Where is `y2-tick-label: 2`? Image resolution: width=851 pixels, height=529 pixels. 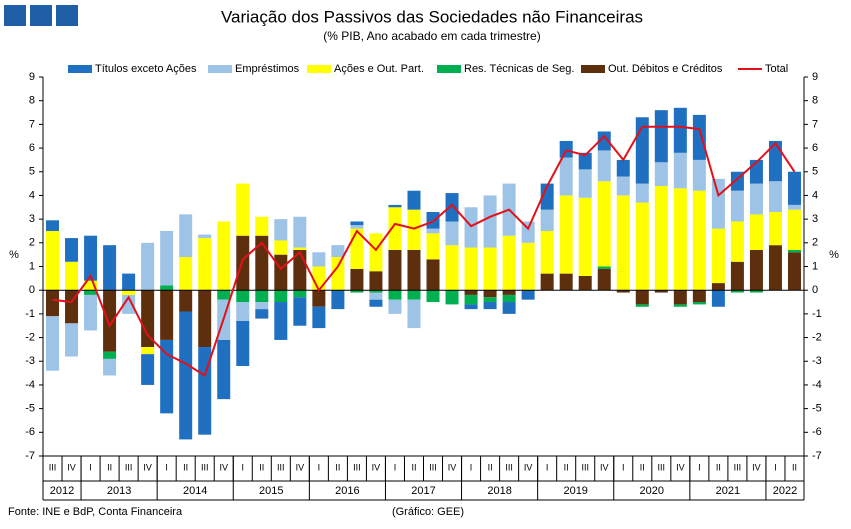
y2-tick-label: 2 is located at coordinates (815, 243).